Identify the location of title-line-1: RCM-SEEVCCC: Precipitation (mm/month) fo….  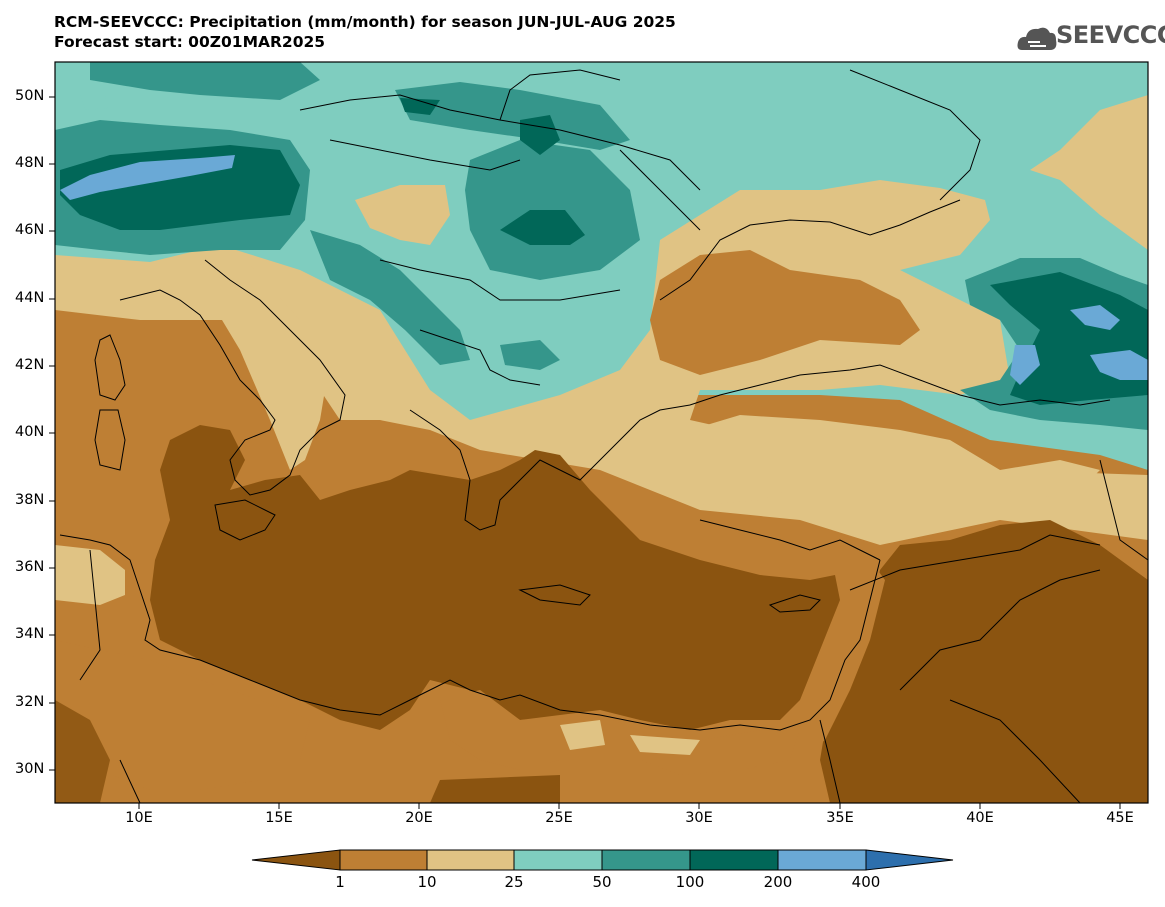
(365, 22).